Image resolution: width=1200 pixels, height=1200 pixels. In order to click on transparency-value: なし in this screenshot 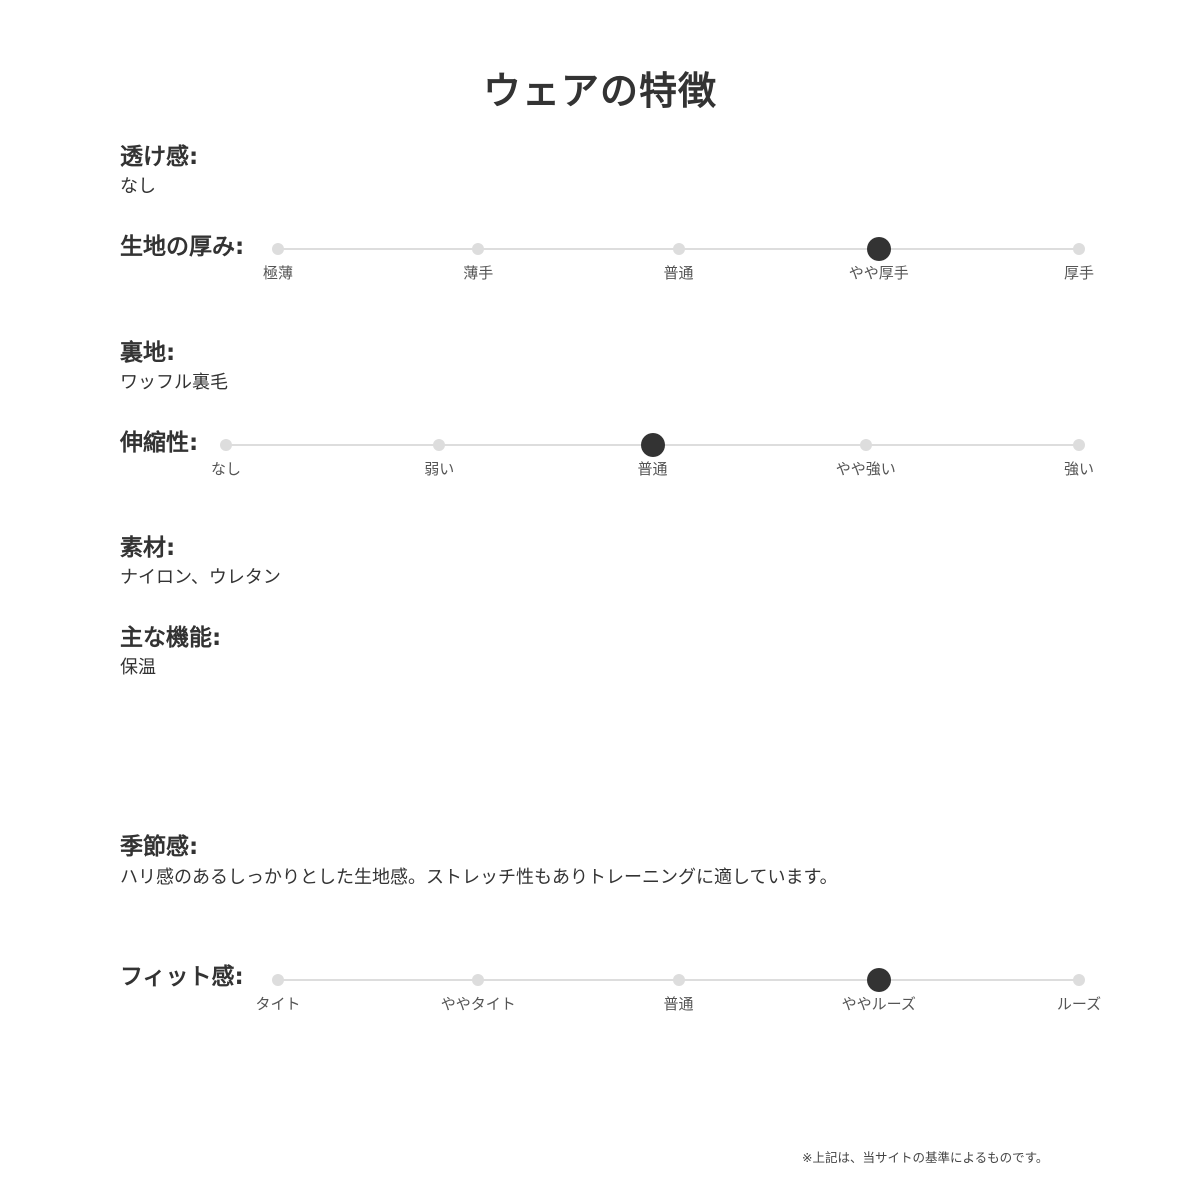, I will do `click(138, 186)`.